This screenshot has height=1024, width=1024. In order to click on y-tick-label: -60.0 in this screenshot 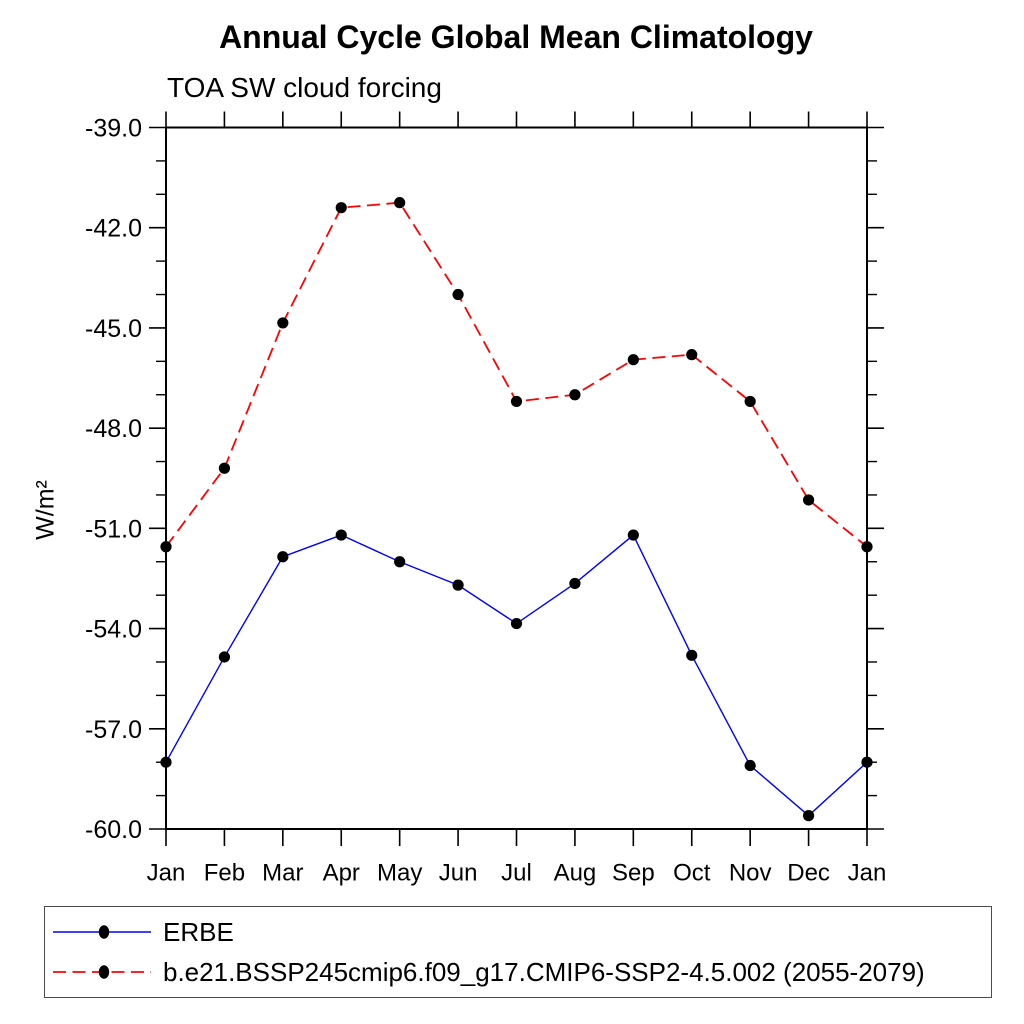, I will do `click(113, 830)`.